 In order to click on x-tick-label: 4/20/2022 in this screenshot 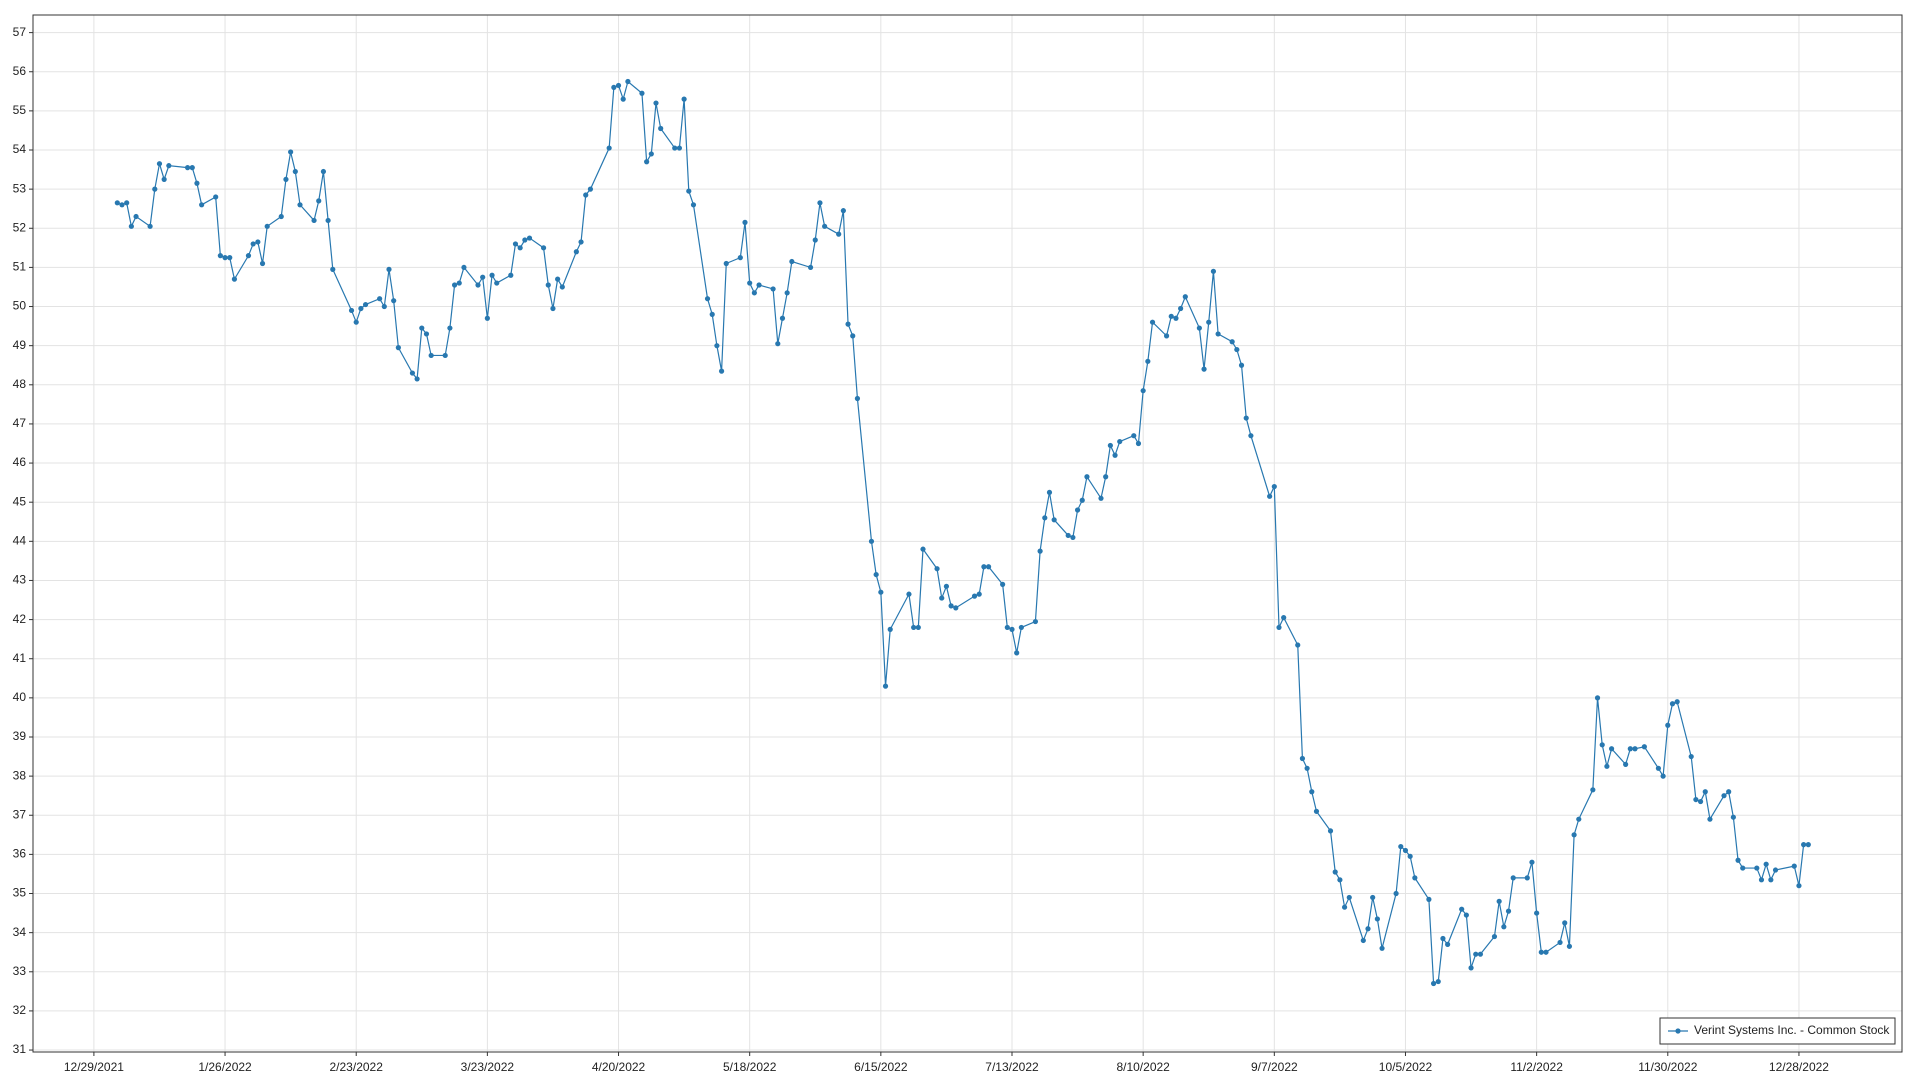, I will do `click(619, 1067)`.